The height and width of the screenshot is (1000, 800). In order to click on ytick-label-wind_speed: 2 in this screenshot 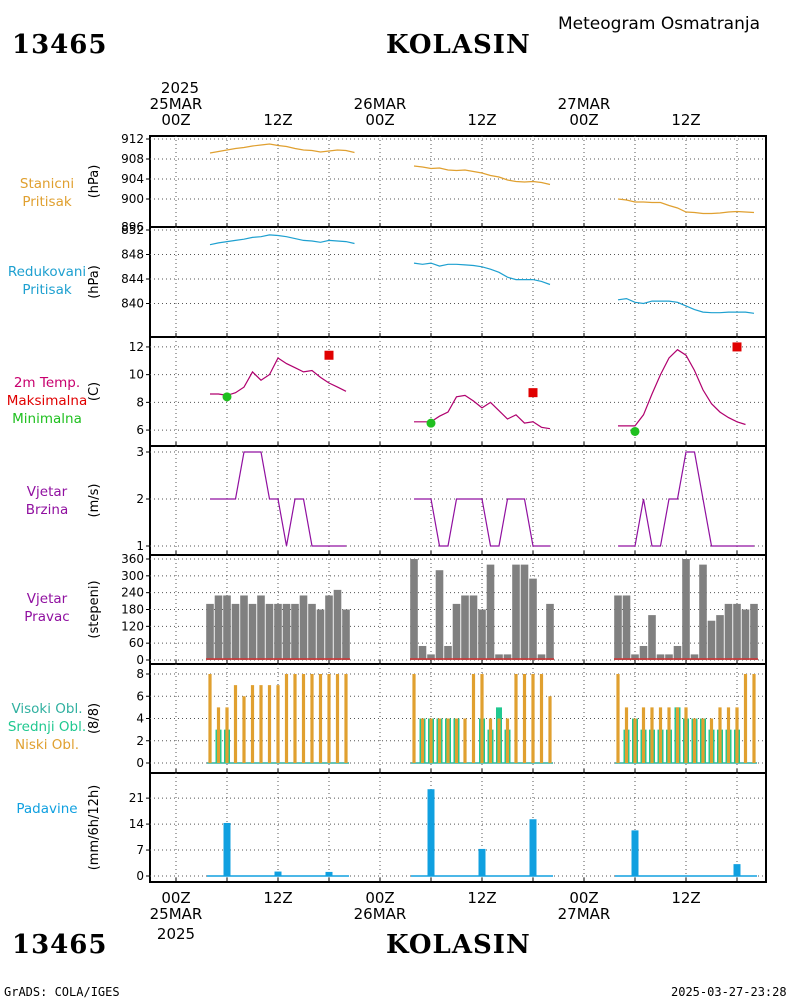, I will do `click(140, 499)`.